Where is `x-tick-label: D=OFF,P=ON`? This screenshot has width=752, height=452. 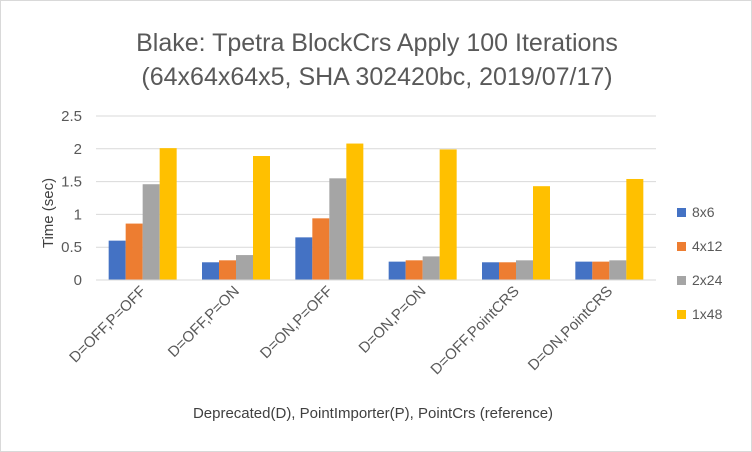 x-tick-label: D=OFF,P=ON is located at coordinates (204, 322).